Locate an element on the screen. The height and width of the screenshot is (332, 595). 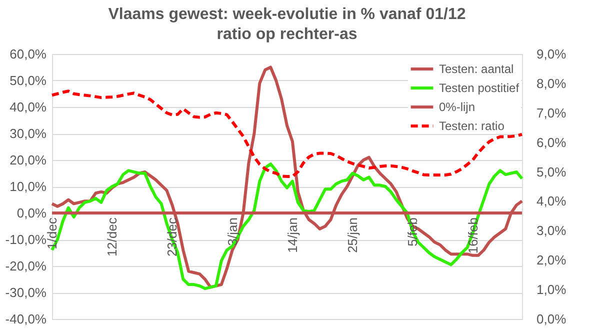
x-tick-label: 16/feb is located at coordinates (472, 236).